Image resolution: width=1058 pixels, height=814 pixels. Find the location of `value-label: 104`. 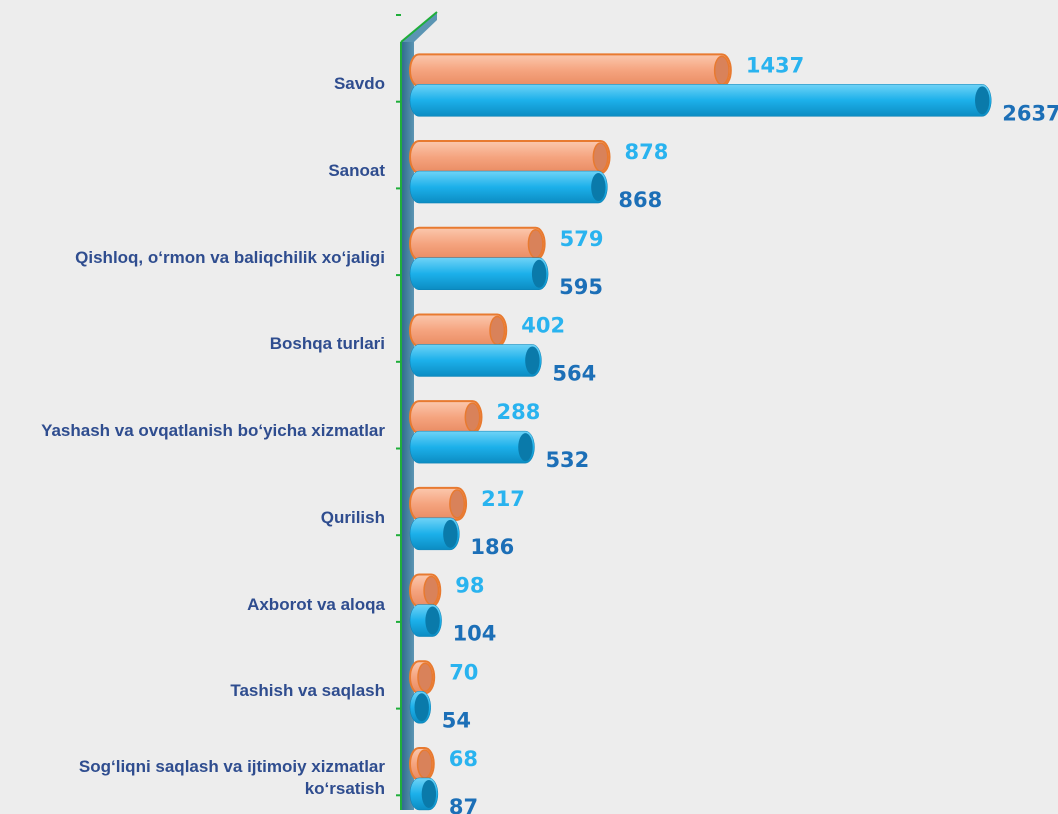

value-label: 104 is located at coordinates (475, 634).